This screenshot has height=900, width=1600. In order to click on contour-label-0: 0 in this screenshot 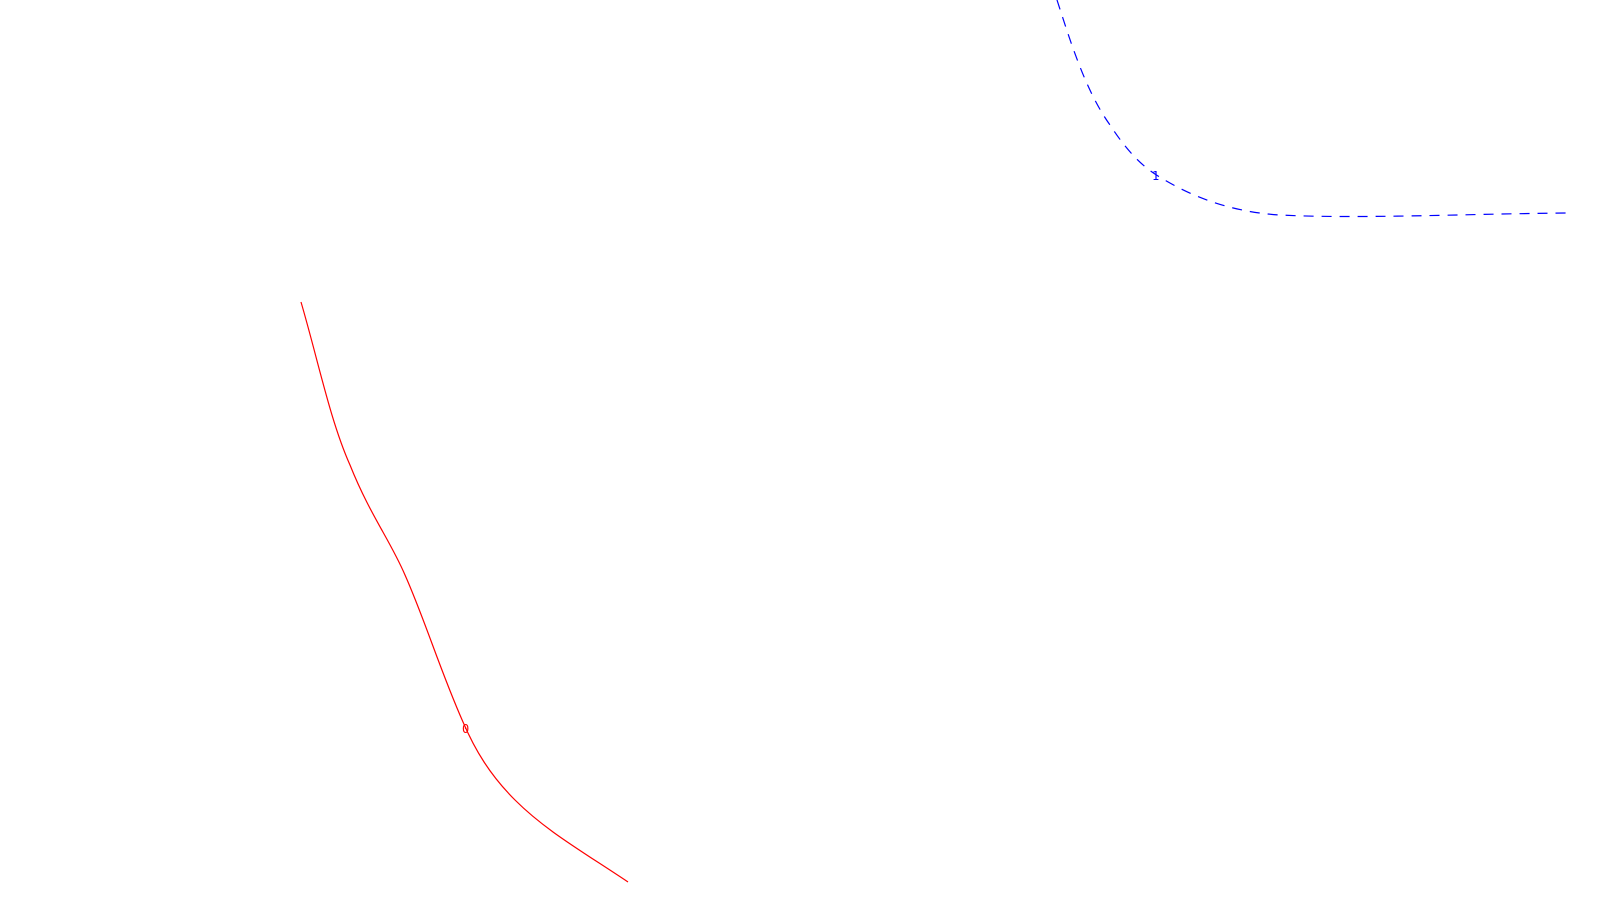, I will do `click(465, 729)`.